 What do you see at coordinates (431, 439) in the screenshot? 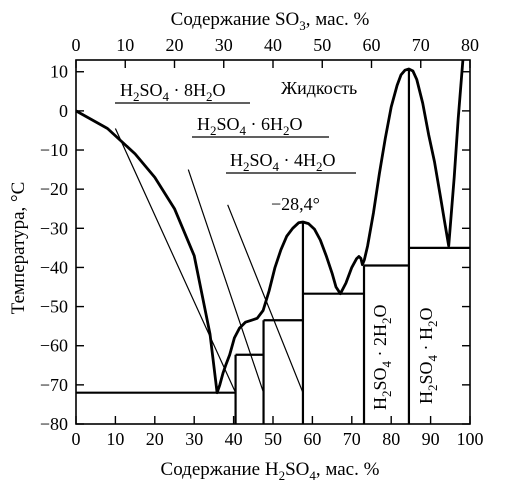
I see `x-tick-label: 90` at bounding box center [431, 439].